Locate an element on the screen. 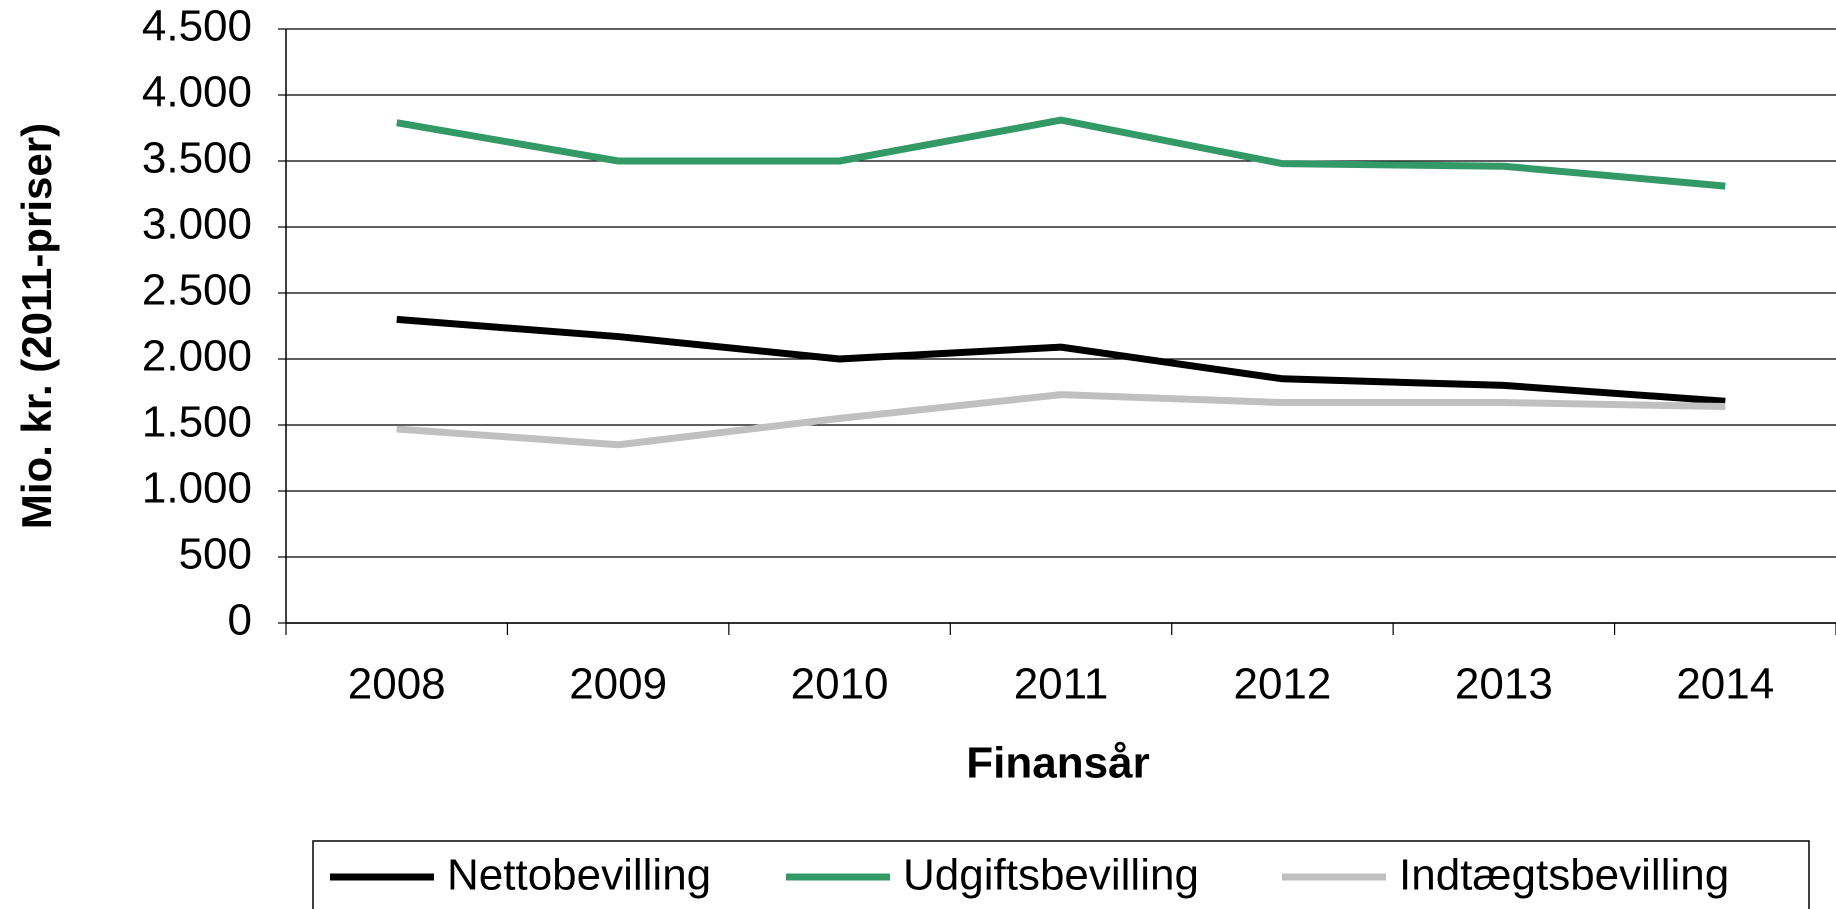  y-tick-label: 2.500 is located at coordinates (197, 290).